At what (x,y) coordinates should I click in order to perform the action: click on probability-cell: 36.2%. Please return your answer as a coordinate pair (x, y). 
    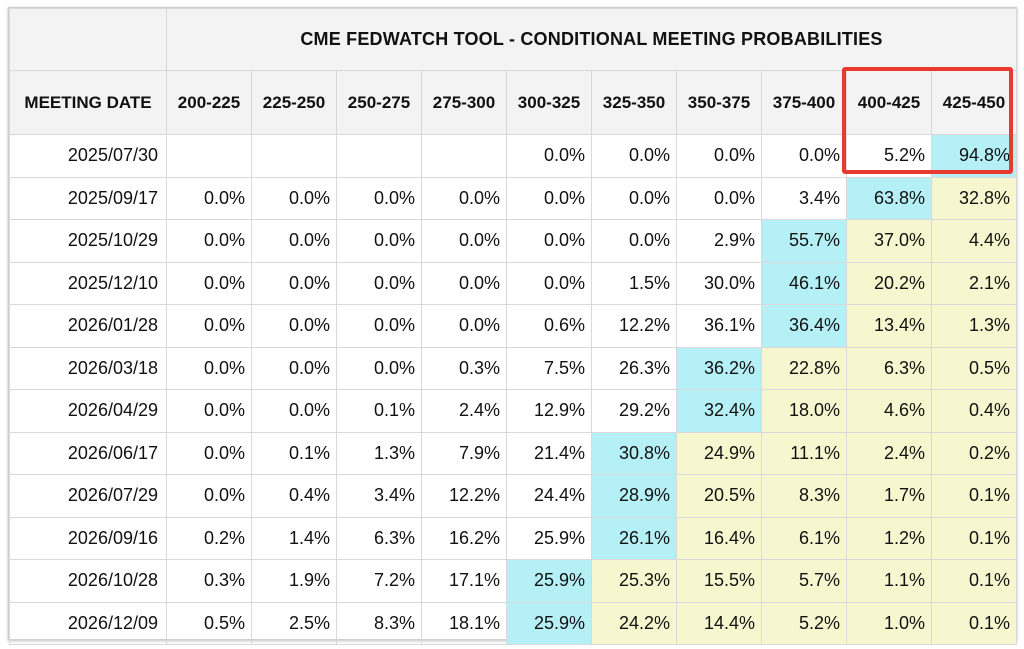
    Looking at the image, I should click on (719, 368).